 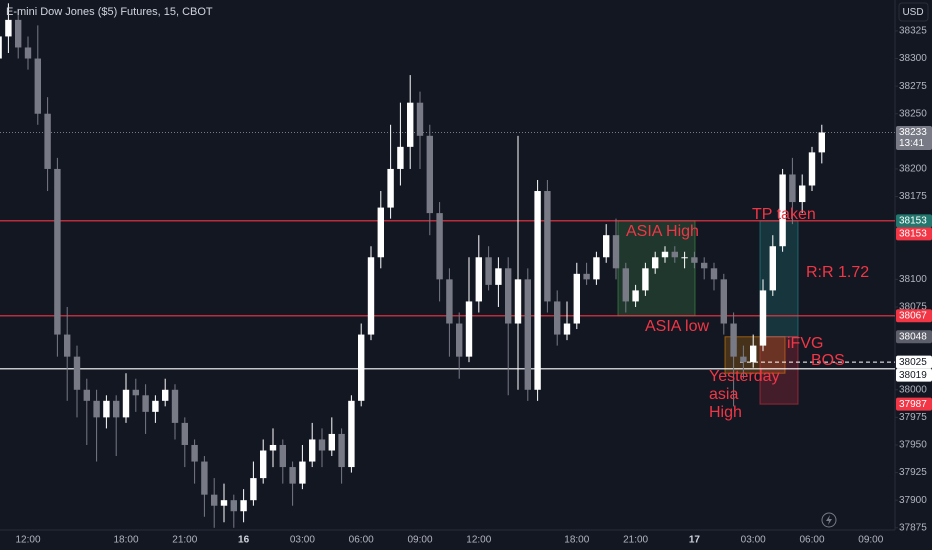 What do you see at coordinates (913, 113) in the screenshot?
I see `y-tick-label: 38250` at bounding box center [913, 113].